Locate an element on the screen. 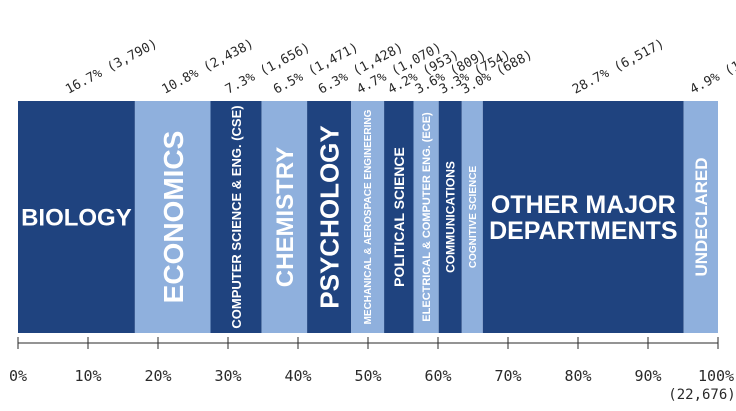  x-tick-label-1: 10% is located at coordinates (87, 376).